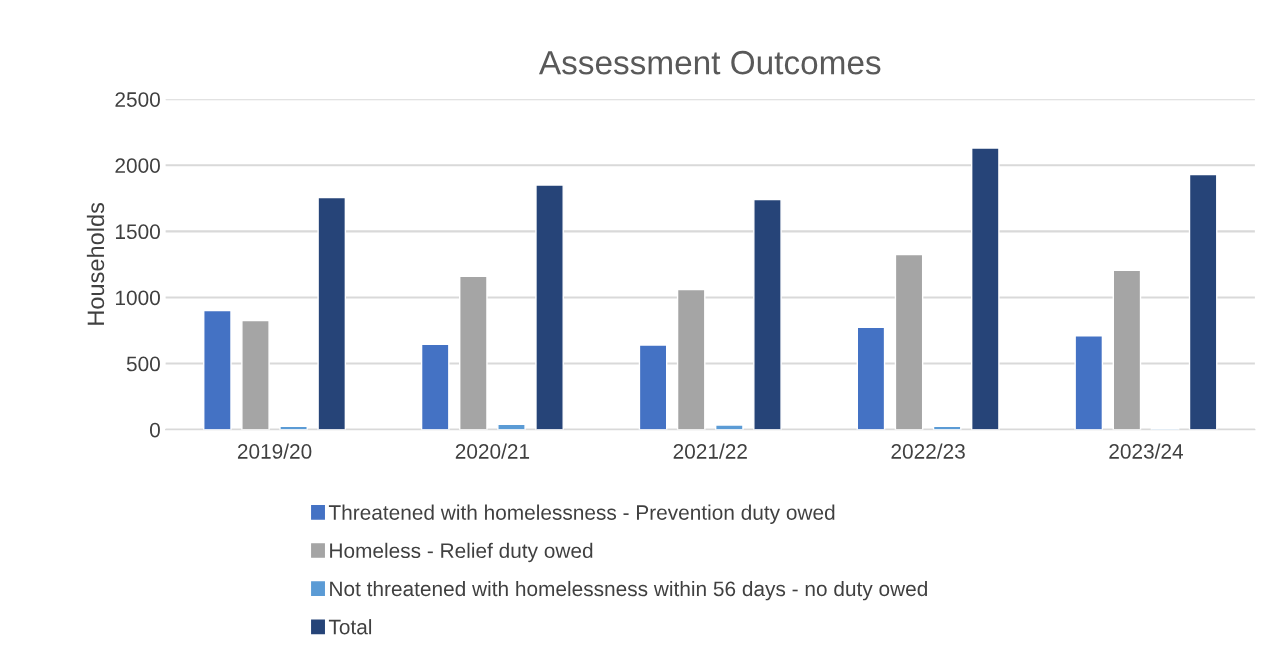 The image size is (1274, 661). I want to click on x-tick-label: 2020/21, so click(492, 451).